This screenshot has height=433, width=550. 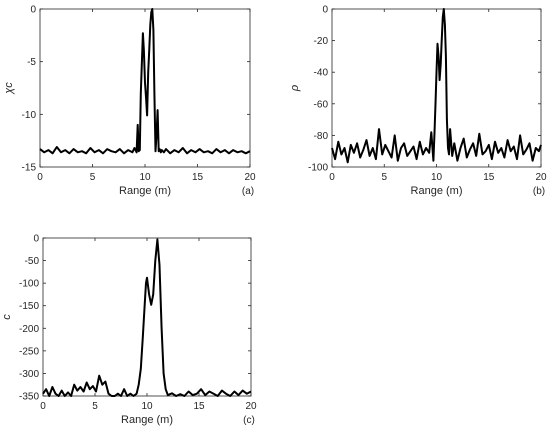 What do you see at coordinates (321, 136) in the screenshot?
I see `y-tick-label: -80` at bounding box center [321, 136].